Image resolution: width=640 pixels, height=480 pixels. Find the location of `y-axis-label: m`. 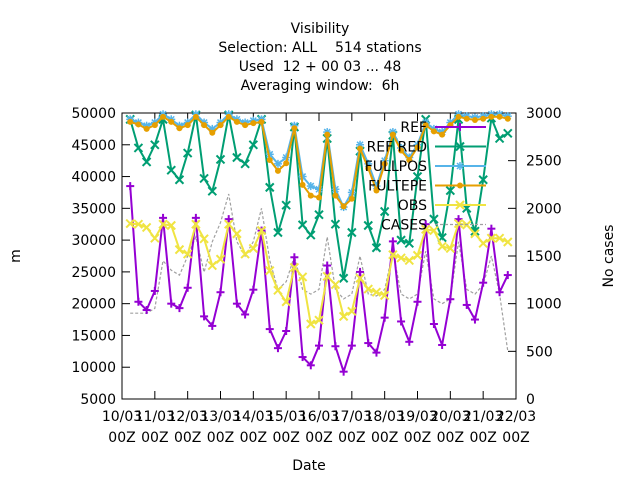

y-axis-label: m is located at coordinates (16, 256).